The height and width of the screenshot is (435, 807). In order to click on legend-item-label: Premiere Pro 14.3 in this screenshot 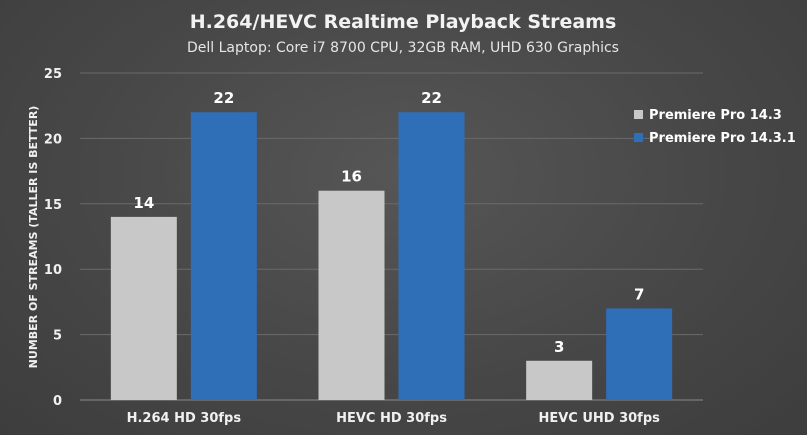, I will do `click(715, 115)`.